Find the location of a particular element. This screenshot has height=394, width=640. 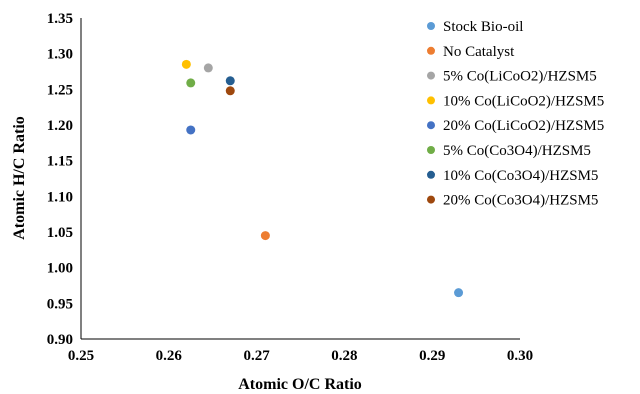

legend-label: Stock Bio-oil is located at coordinates (483, 27).